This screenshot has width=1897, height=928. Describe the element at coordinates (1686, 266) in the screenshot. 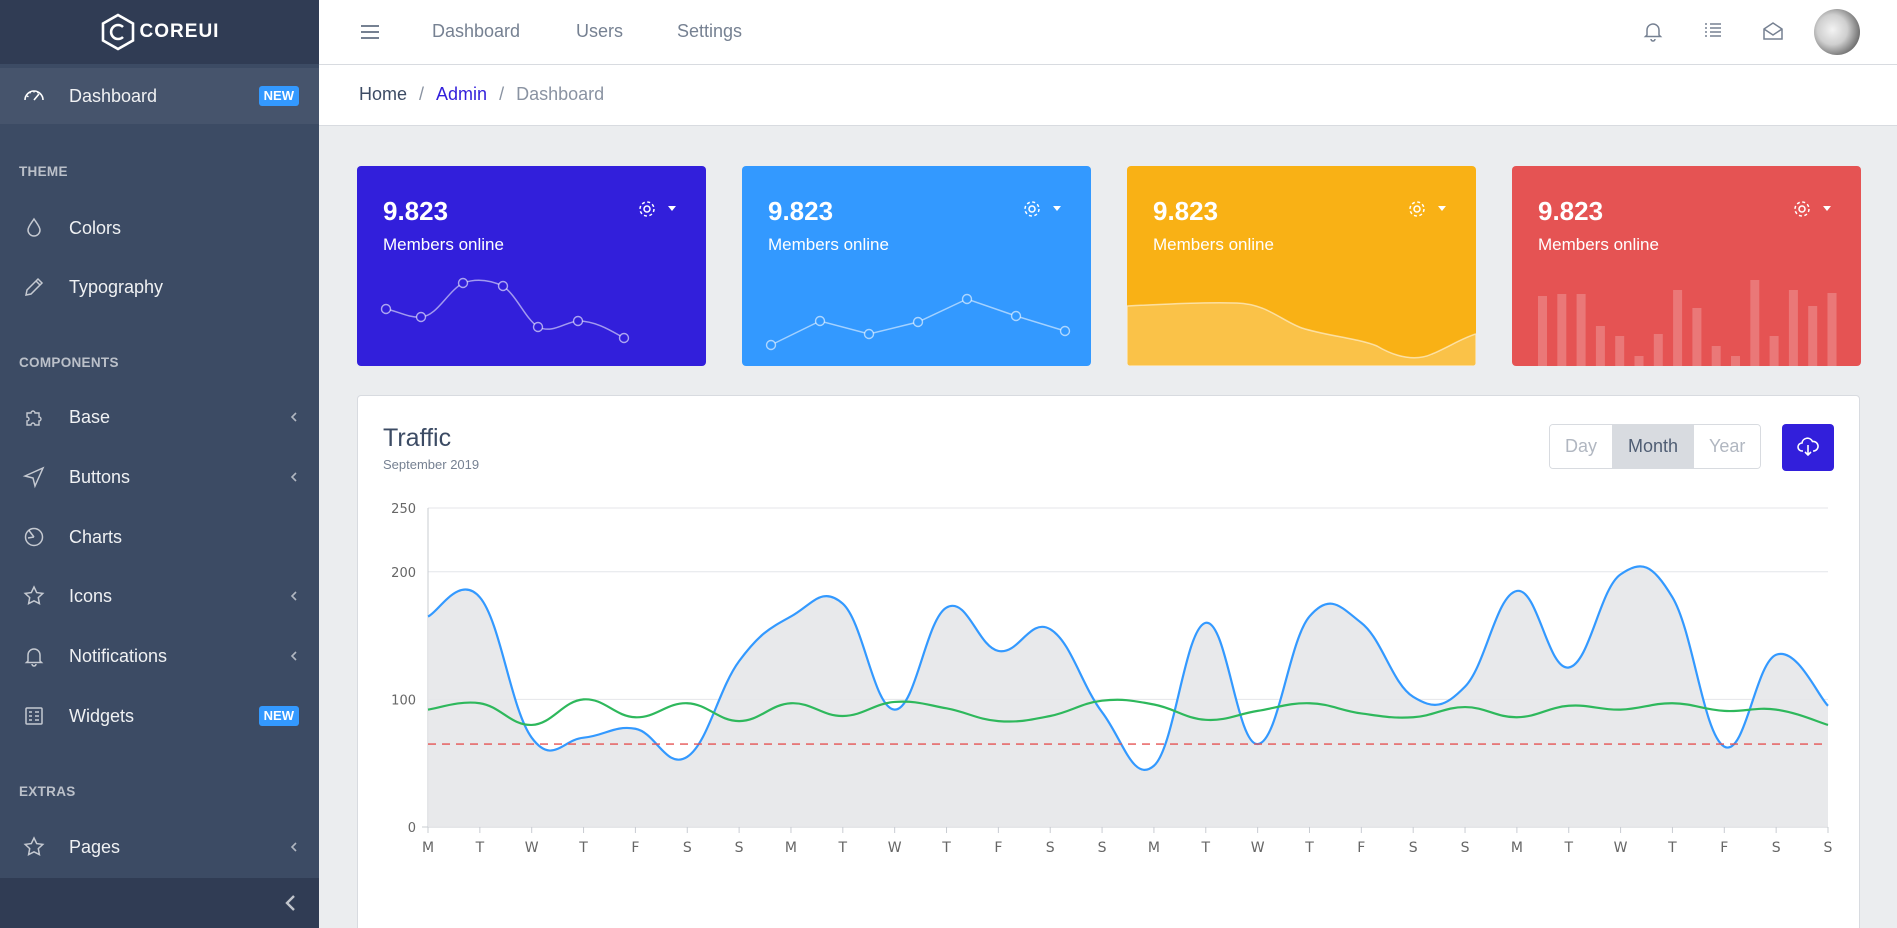

I see `stat-card-4: 9.823 Members online` at that location.